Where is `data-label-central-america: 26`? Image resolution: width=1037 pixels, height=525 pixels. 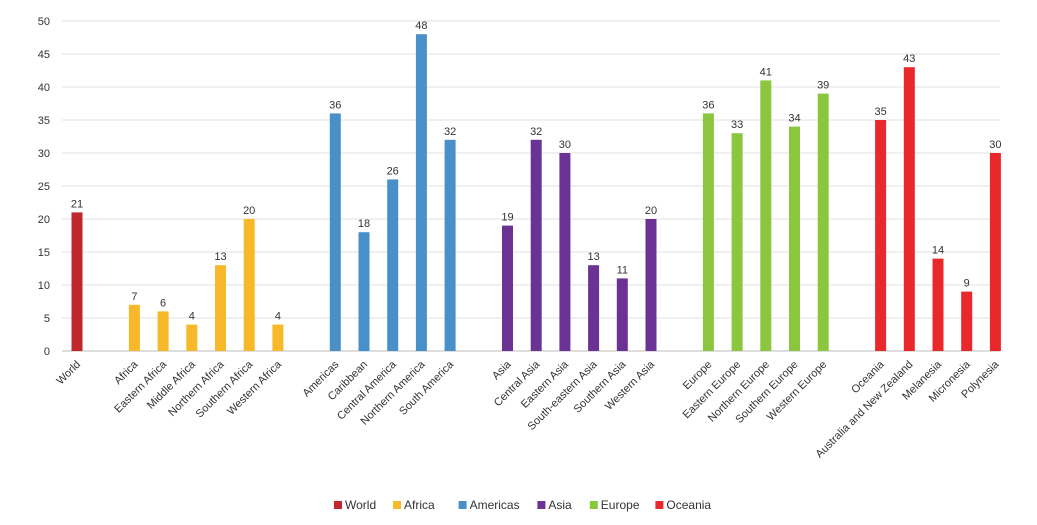
data-label-central-america: 26 is located at coordinates (393, 171).